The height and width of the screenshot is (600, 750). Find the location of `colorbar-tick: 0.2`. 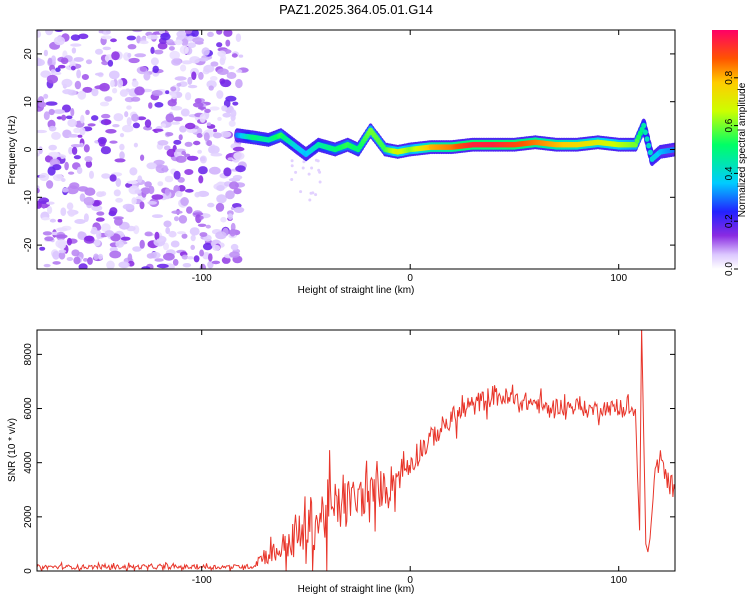

colorbar-tick: 0.2 is located at coordinates (731, 221).